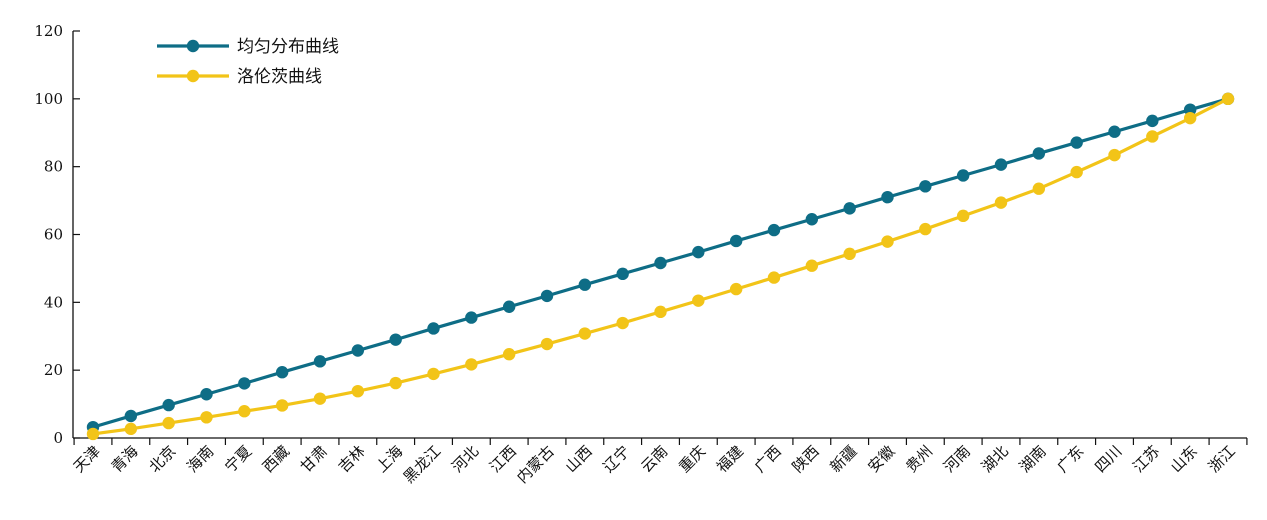  Describe the element at coordinates (919, 459) in the screenshot. I see `x-tick-label: 贵州` at that location.